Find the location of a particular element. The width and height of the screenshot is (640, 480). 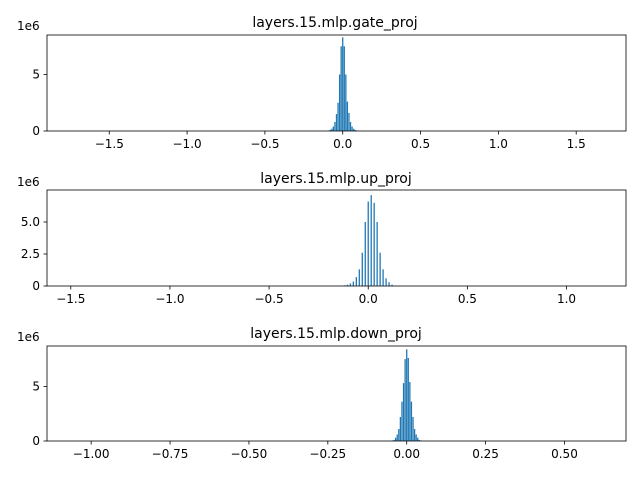

subplot-title: layers.15.mlp.up_proj is located at coordinates (336, 179).